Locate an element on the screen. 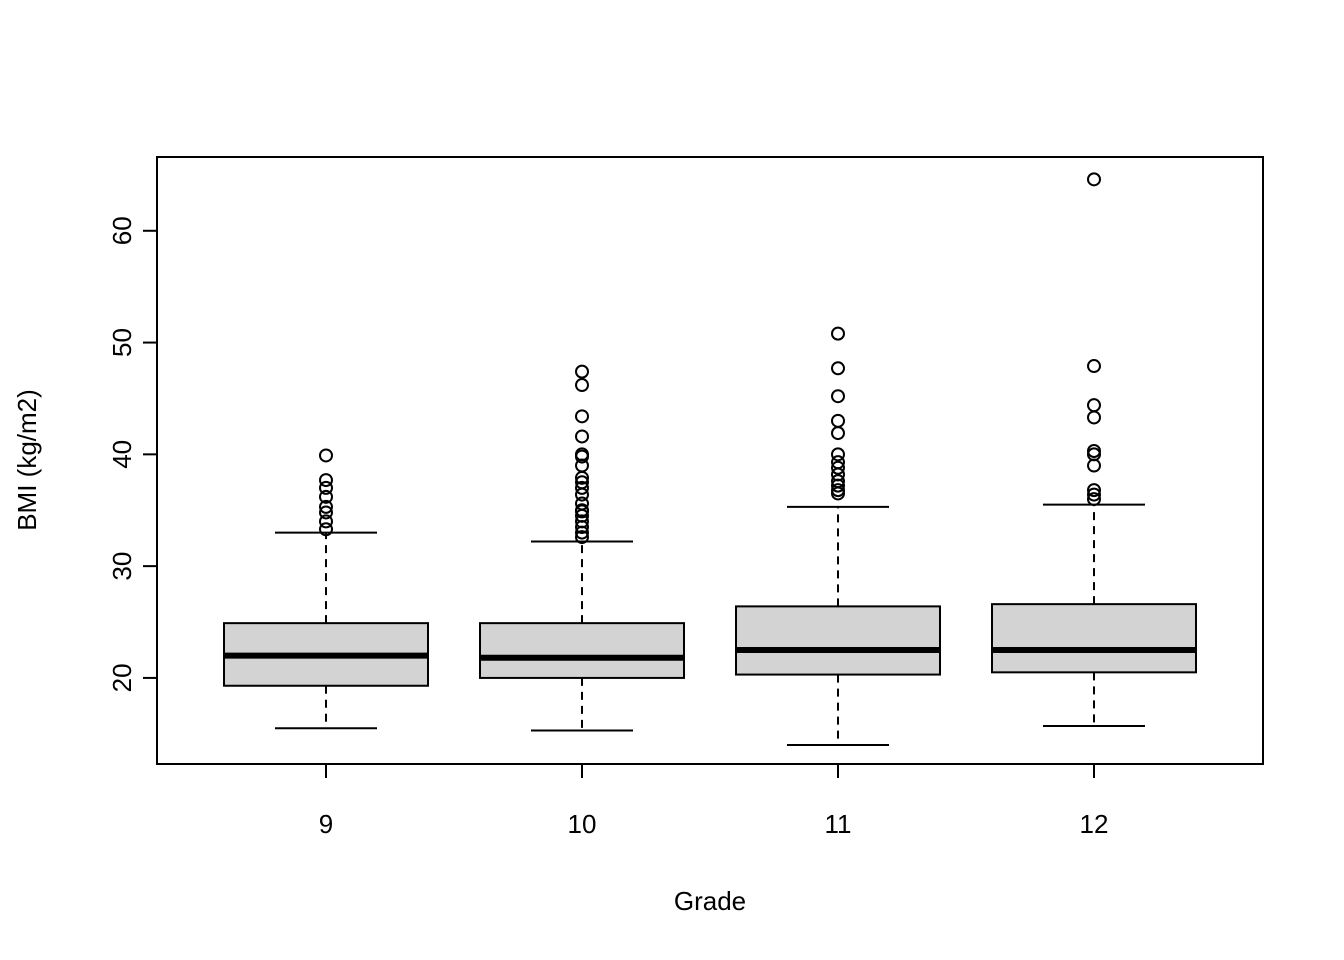 Image resolution: width=1344 pixels, height=960 pixels. y-tick-label: 20 is located at coordinates (122, 677).